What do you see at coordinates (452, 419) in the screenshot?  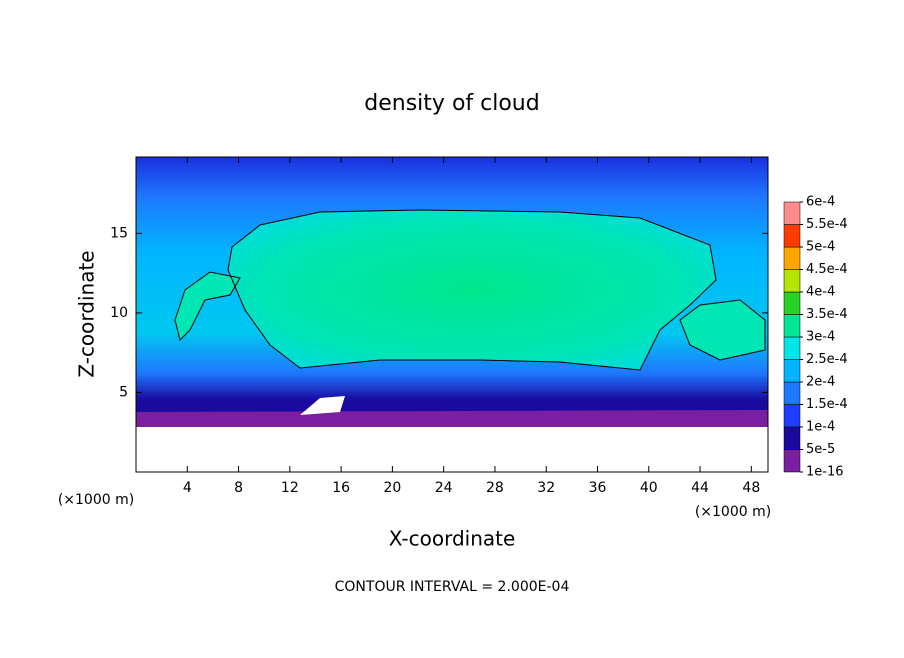 I see `base-band` at bounding box center [452, 419].